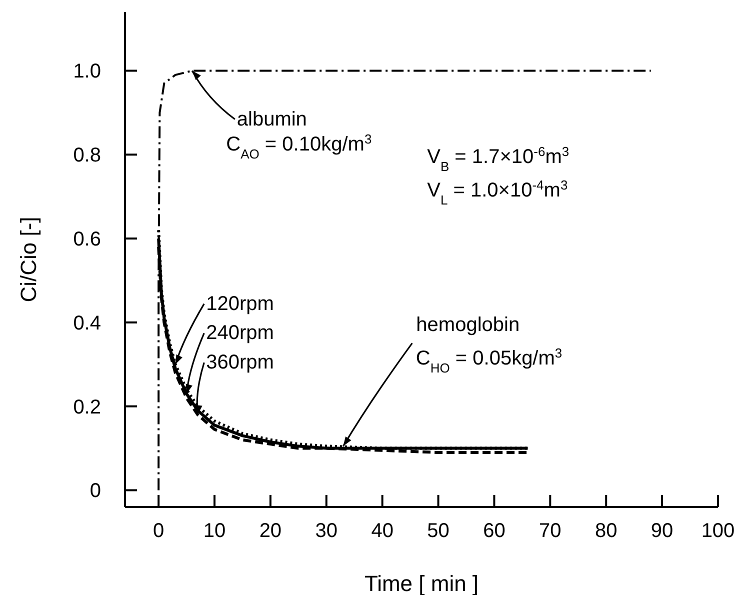  Describe the element at coordinates (158, 531) in the screenshot. I see `x-tick-label: 0` at that location.